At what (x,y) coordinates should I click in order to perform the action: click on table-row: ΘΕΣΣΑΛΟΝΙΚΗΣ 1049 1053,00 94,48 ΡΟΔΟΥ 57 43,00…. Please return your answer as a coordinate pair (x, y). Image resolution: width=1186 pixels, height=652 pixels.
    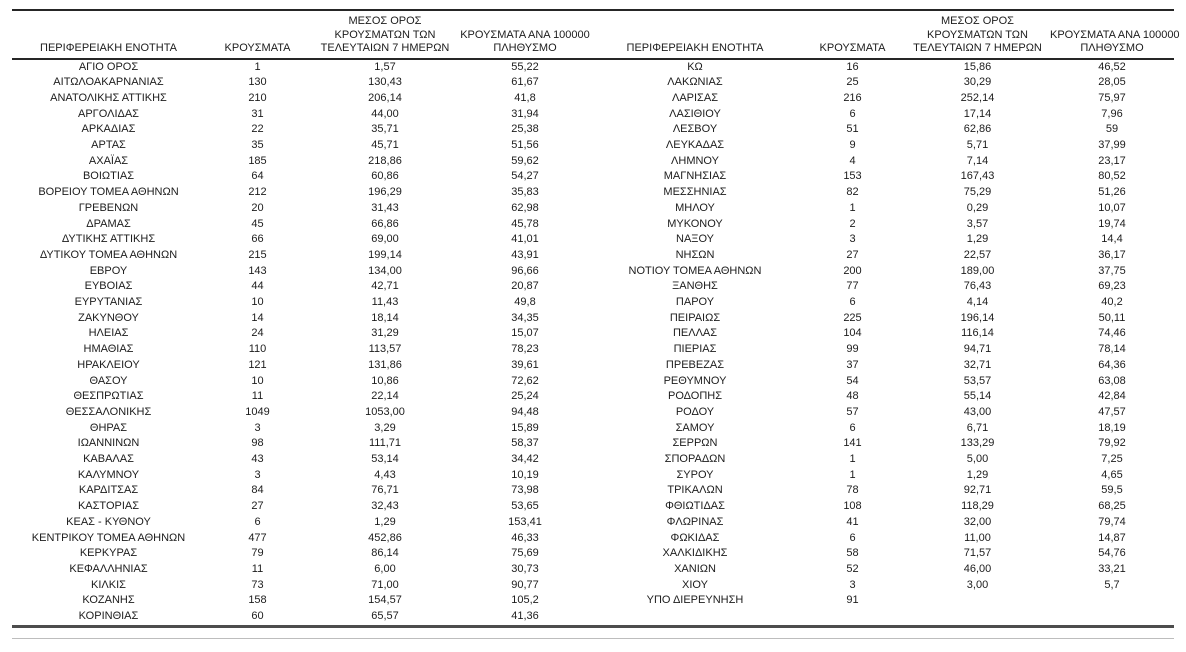
    Looking at the image, I should click on (593, 413).